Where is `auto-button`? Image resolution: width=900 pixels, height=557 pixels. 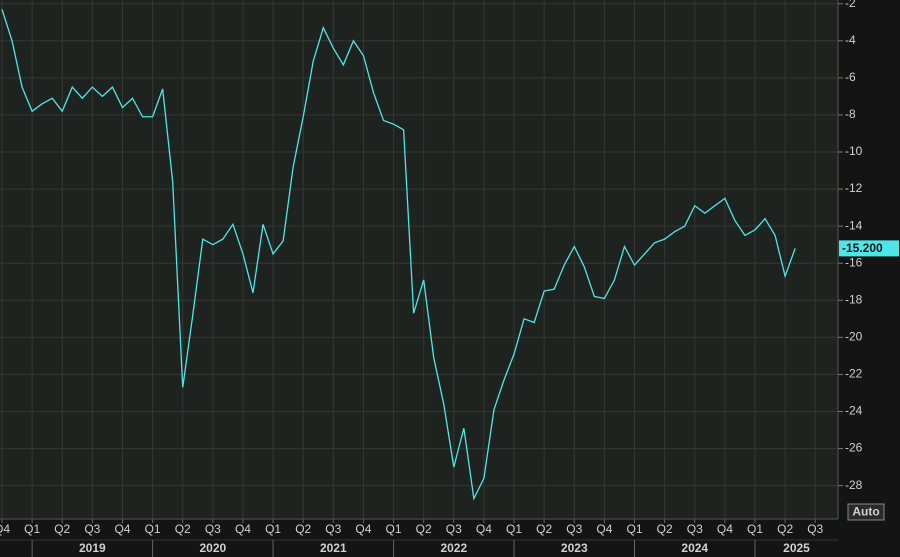 auto-button is located at coordinates (866, 512).